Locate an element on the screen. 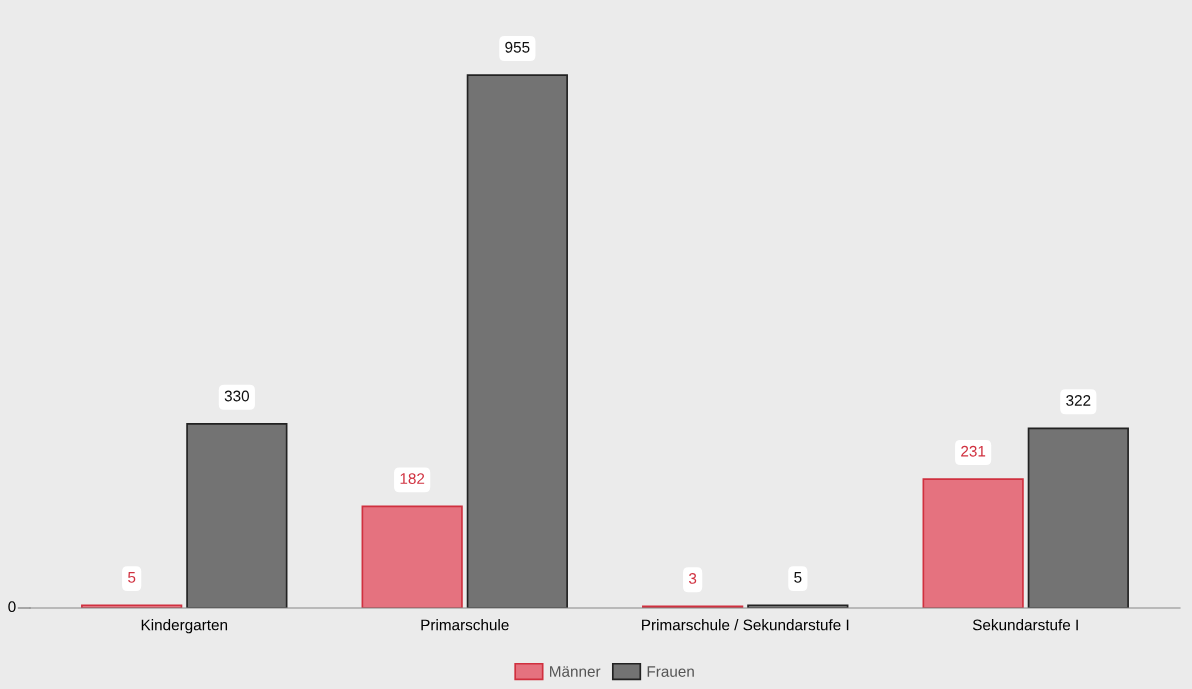  data-label: 3 is located at coordinates (692, 578).